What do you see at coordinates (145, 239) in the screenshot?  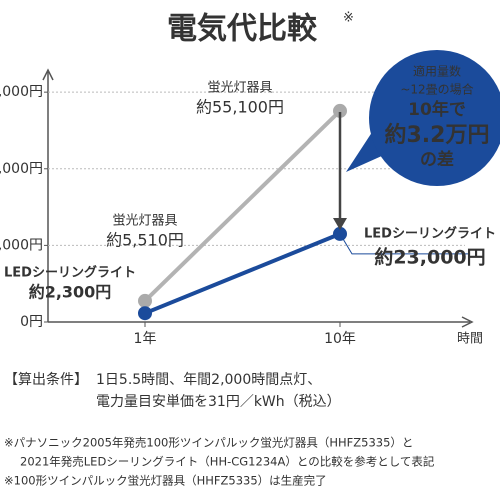 I see `value-label: 約5,510円` at bounding box center [145, 239].